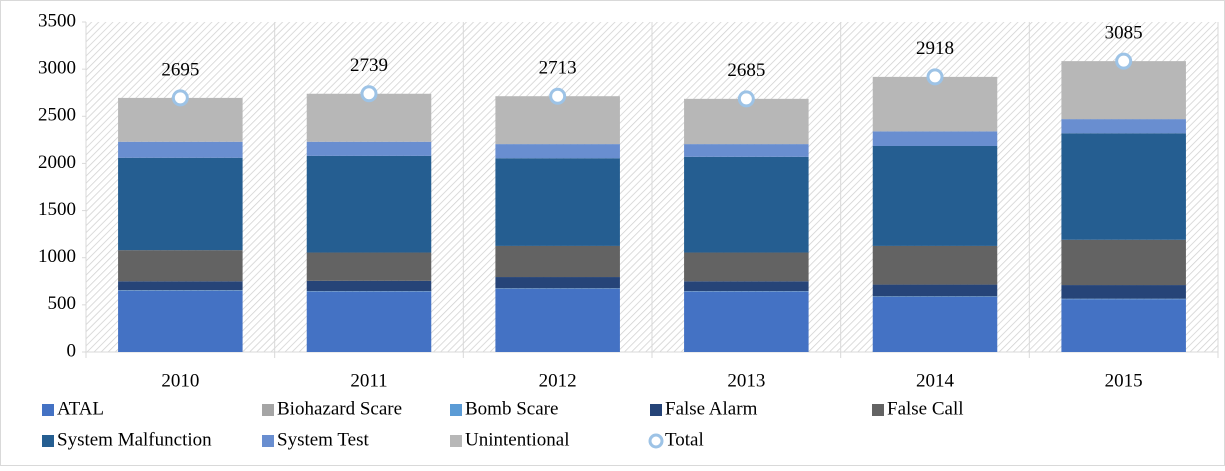 This screenshot has height=471, width=1225. I want to click on y-tick-label: 3500, so click(57, 20).